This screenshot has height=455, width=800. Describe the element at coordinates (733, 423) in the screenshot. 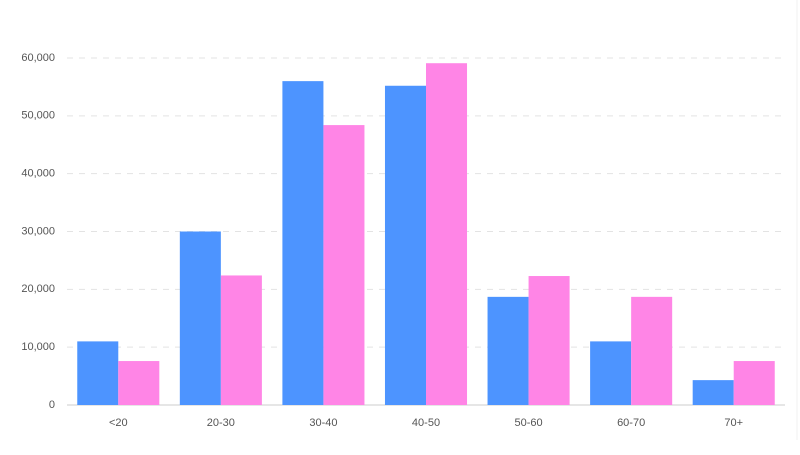

I see `x-tick-label: 70+` at that location.